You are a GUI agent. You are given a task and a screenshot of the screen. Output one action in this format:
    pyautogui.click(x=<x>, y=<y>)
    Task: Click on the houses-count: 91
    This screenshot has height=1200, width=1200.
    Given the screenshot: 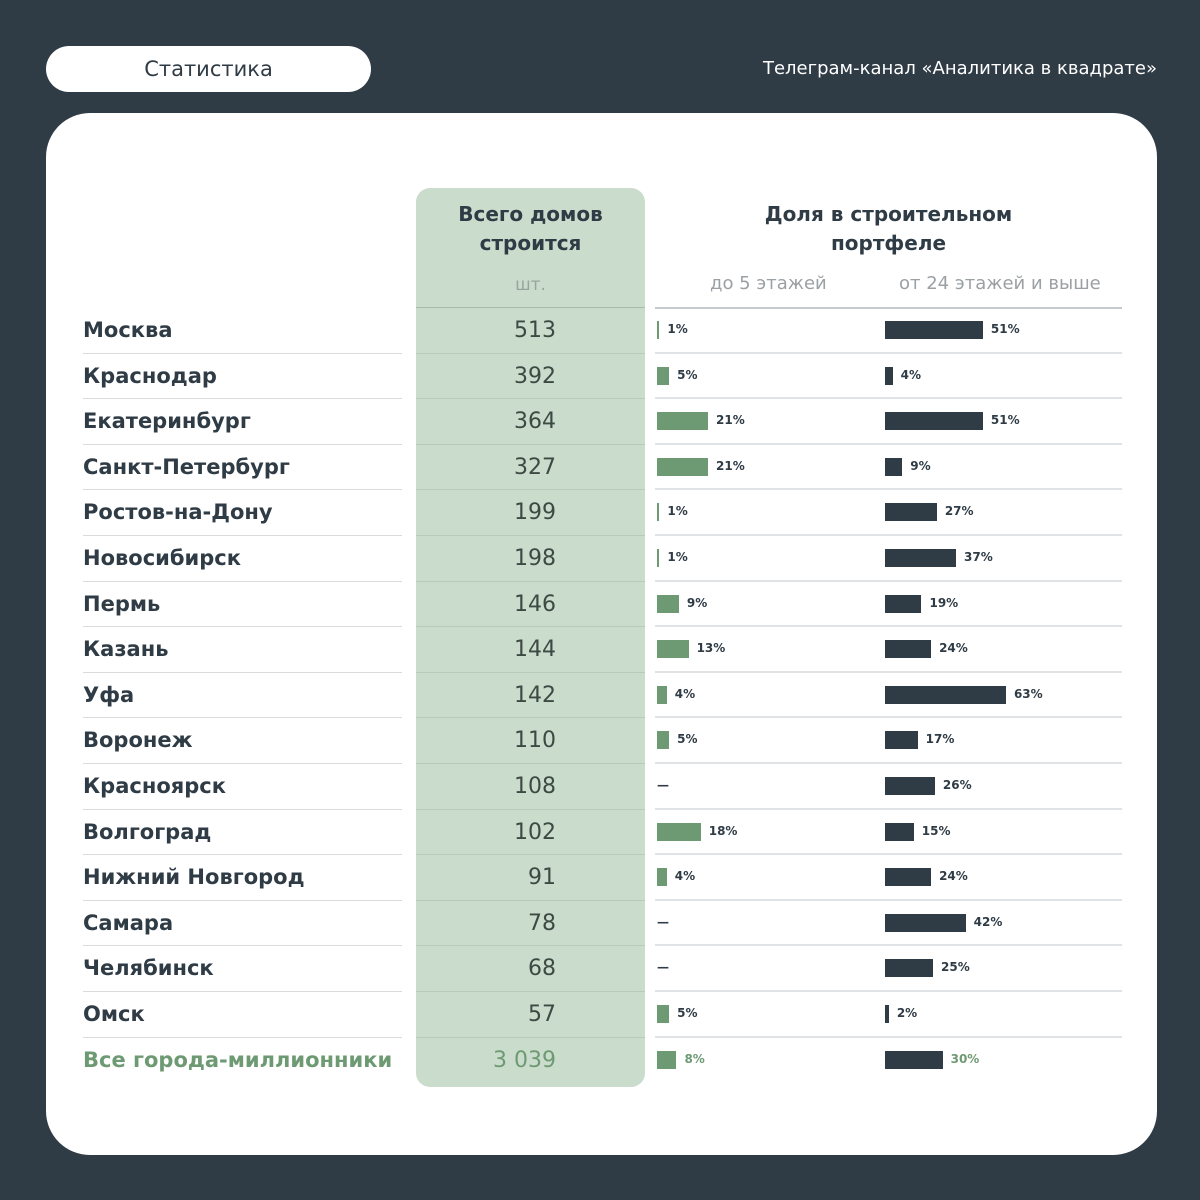 What is the action you would take?
    pyautogui.click(x=542, y=878)
    